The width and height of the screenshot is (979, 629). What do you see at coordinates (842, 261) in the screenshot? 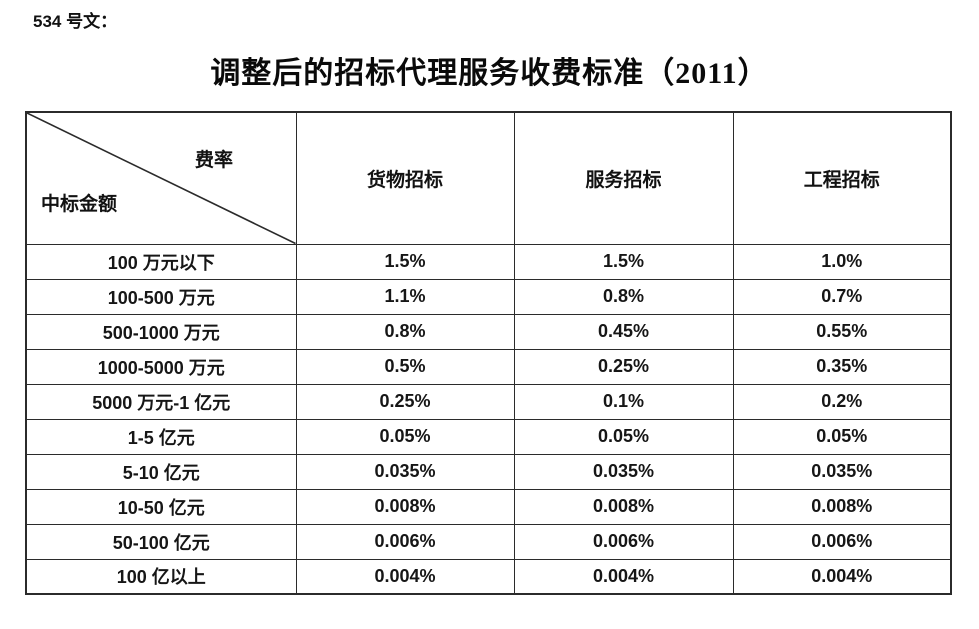
I see `rate-cell: 1.0%` at bounding box center [842, 261].